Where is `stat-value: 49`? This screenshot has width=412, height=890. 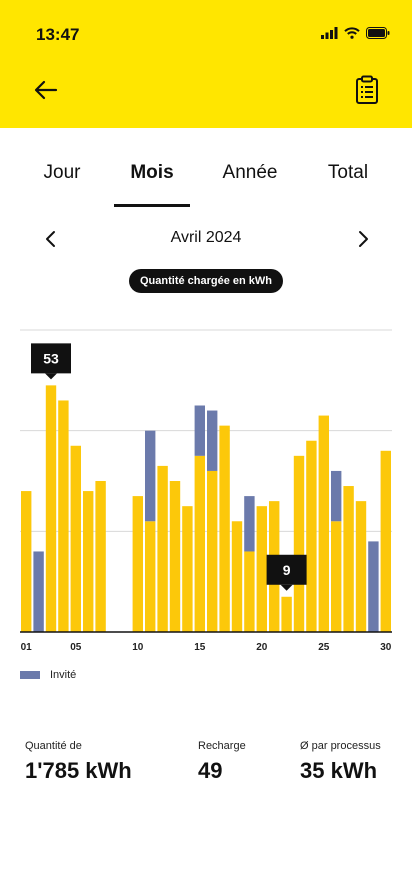
stat-value: 49 is located at coordinates (210, 770).